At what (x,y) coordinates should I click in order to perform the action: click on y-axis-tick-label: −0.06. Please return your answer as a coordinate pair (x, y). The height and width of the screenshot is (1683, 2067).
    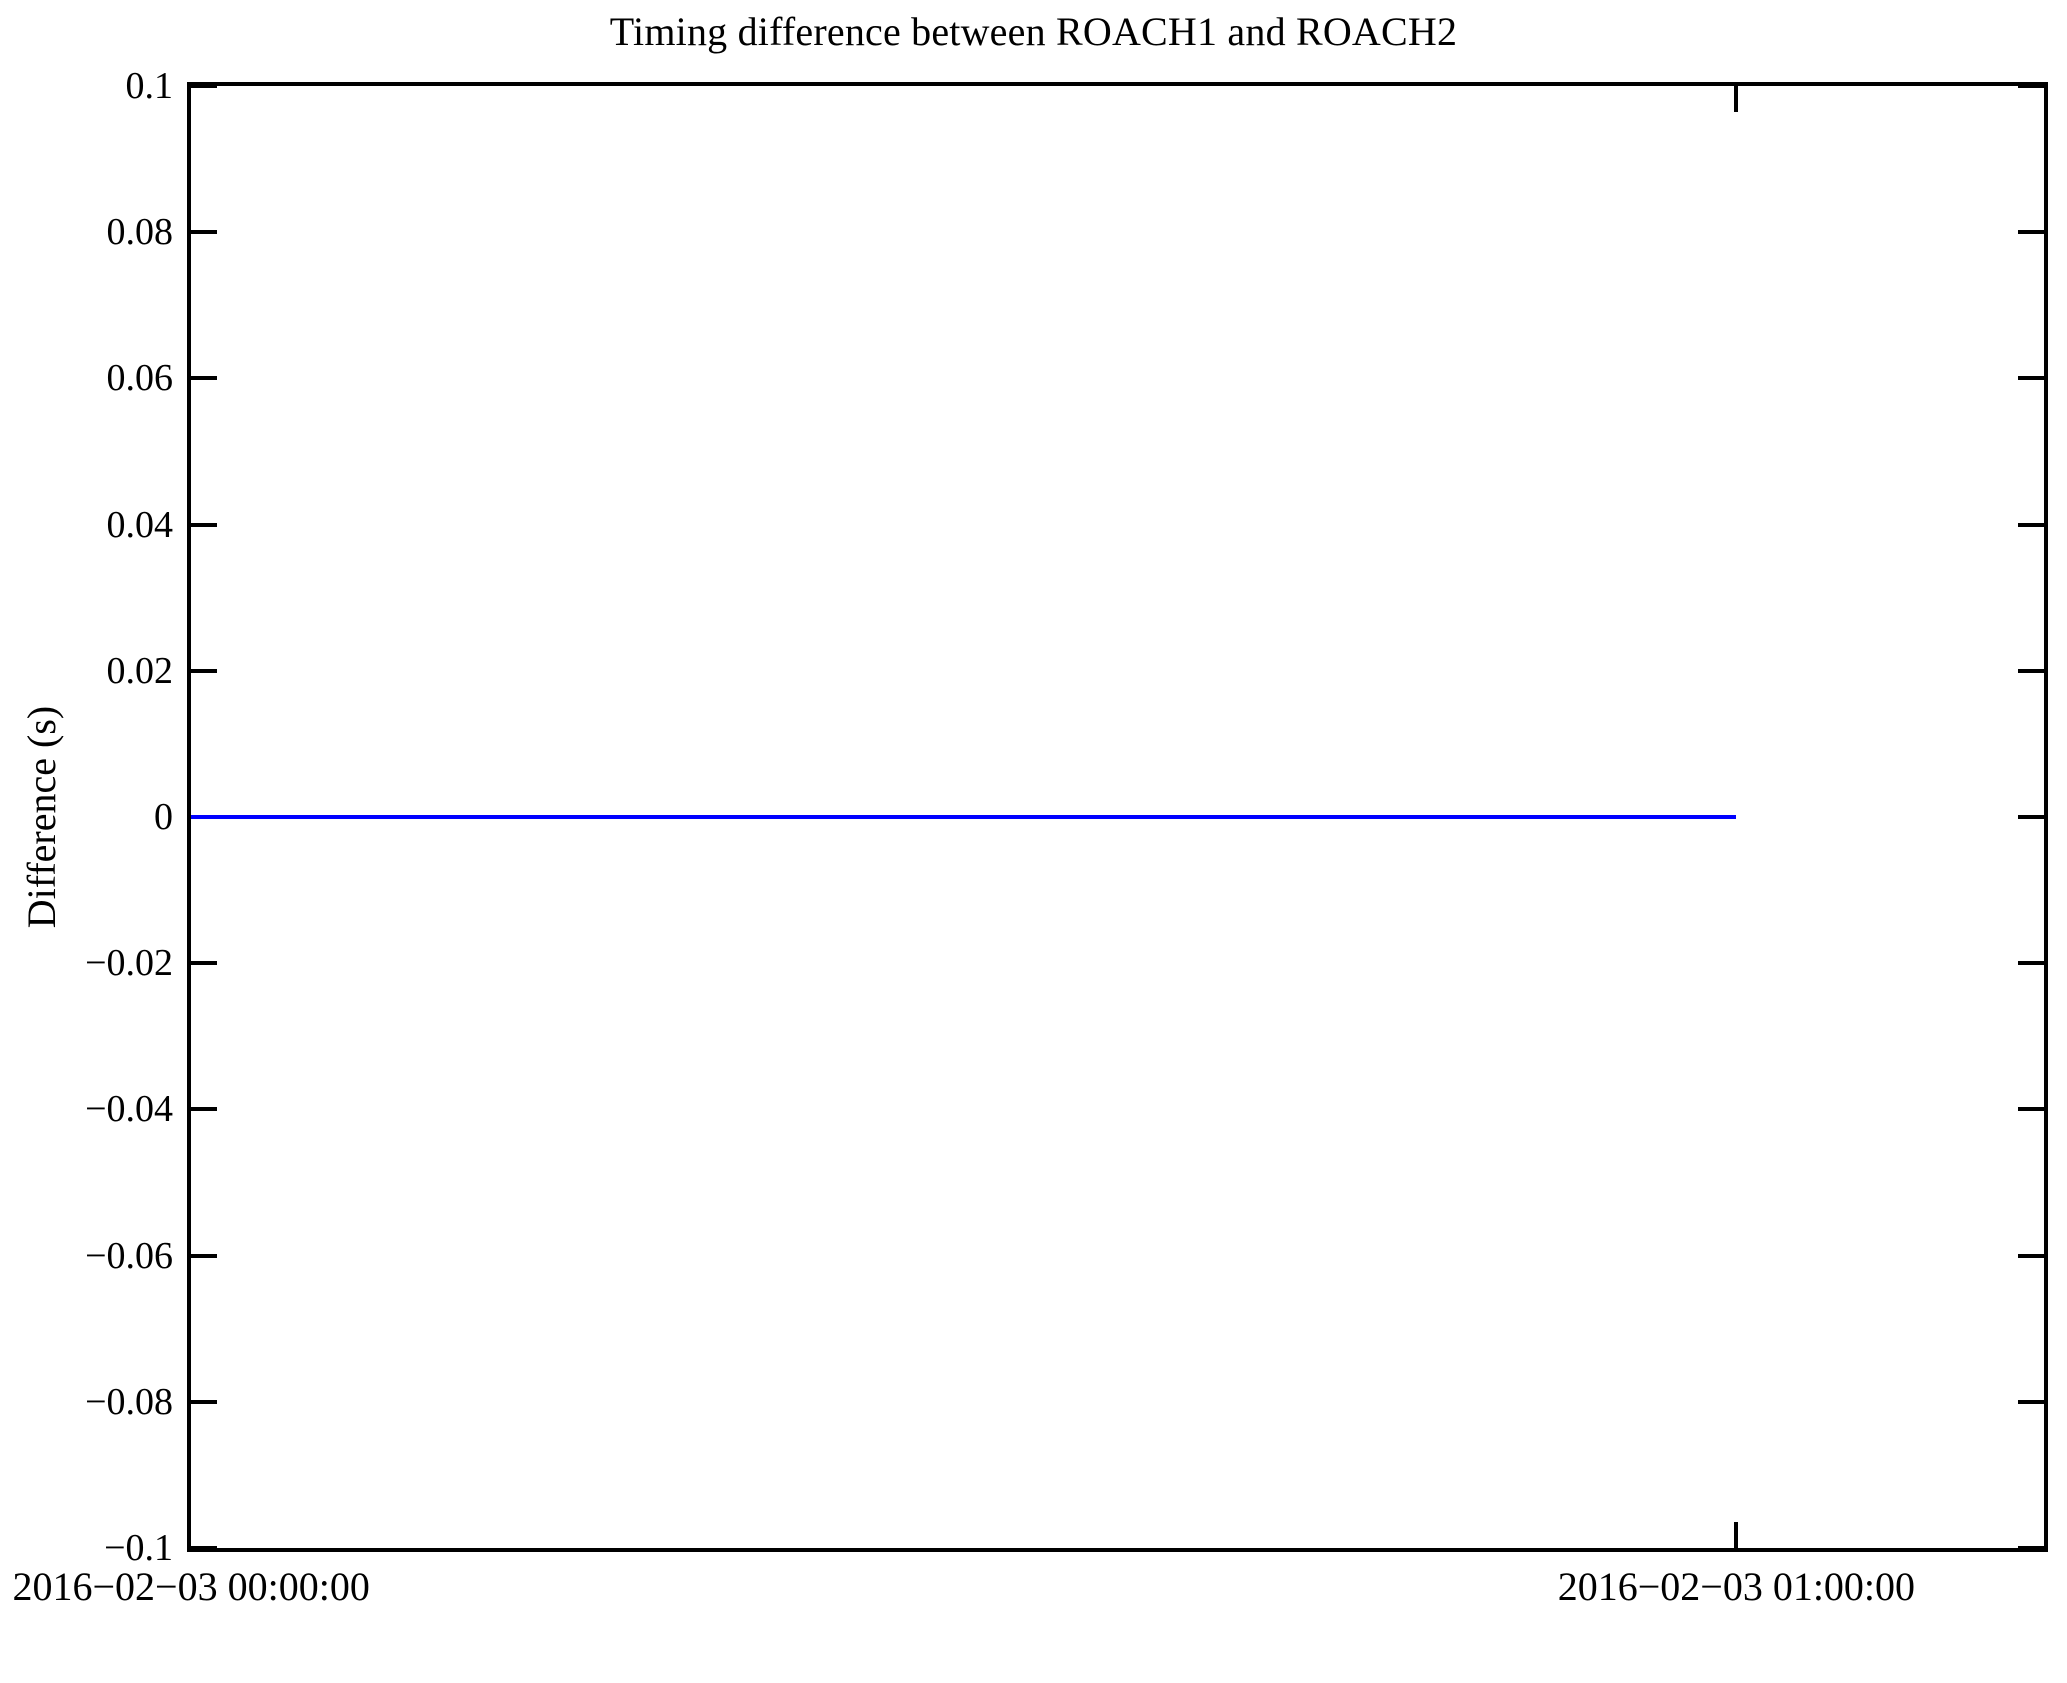
    Looking at the image, I should click on (129, 1255).